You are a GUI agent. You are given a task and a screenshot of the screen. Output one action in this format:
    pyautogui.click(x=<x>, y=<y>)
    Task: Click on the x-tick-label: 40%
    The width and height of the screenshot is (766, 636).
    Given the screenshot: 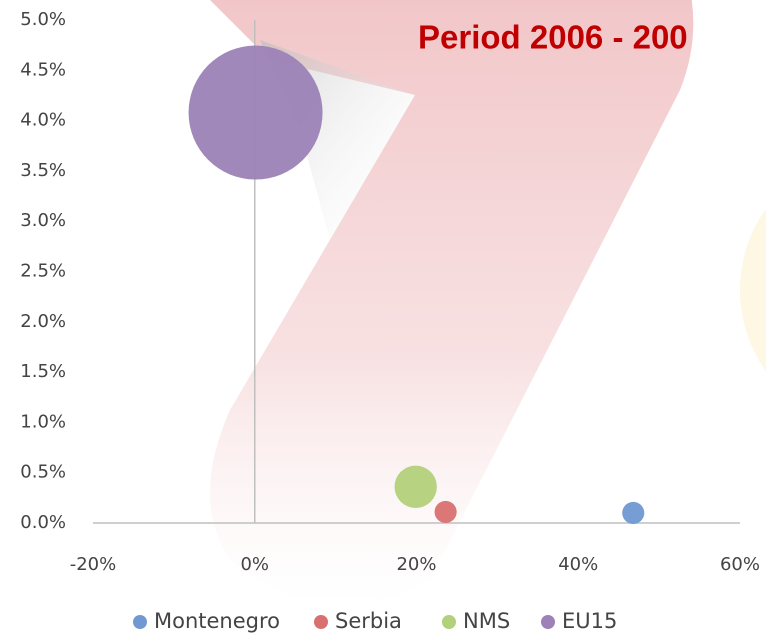 What is the action you would take?
    pyautogui.click(x=578, y=564)
    